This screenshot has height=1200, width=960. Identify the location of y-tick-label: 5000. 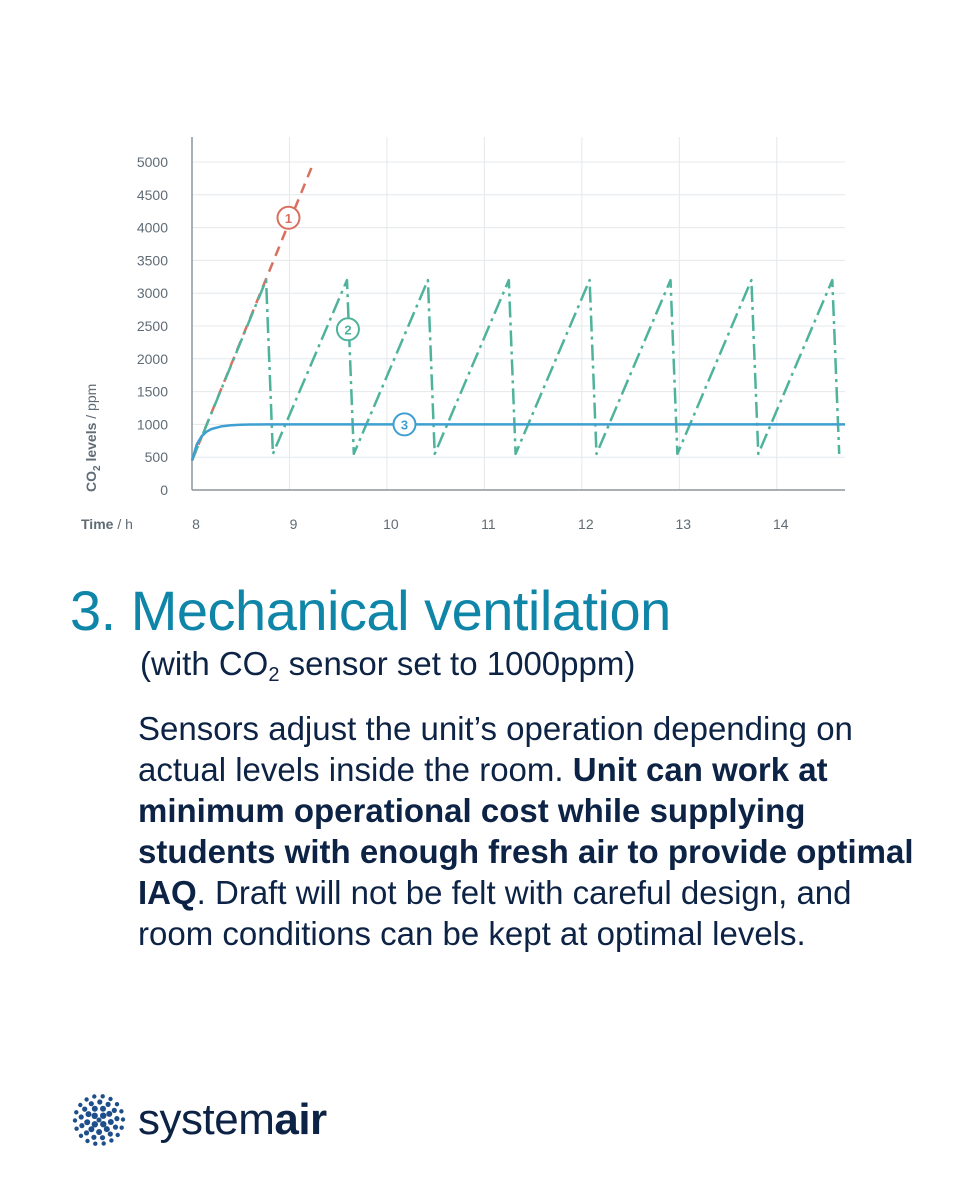
(152, 162).